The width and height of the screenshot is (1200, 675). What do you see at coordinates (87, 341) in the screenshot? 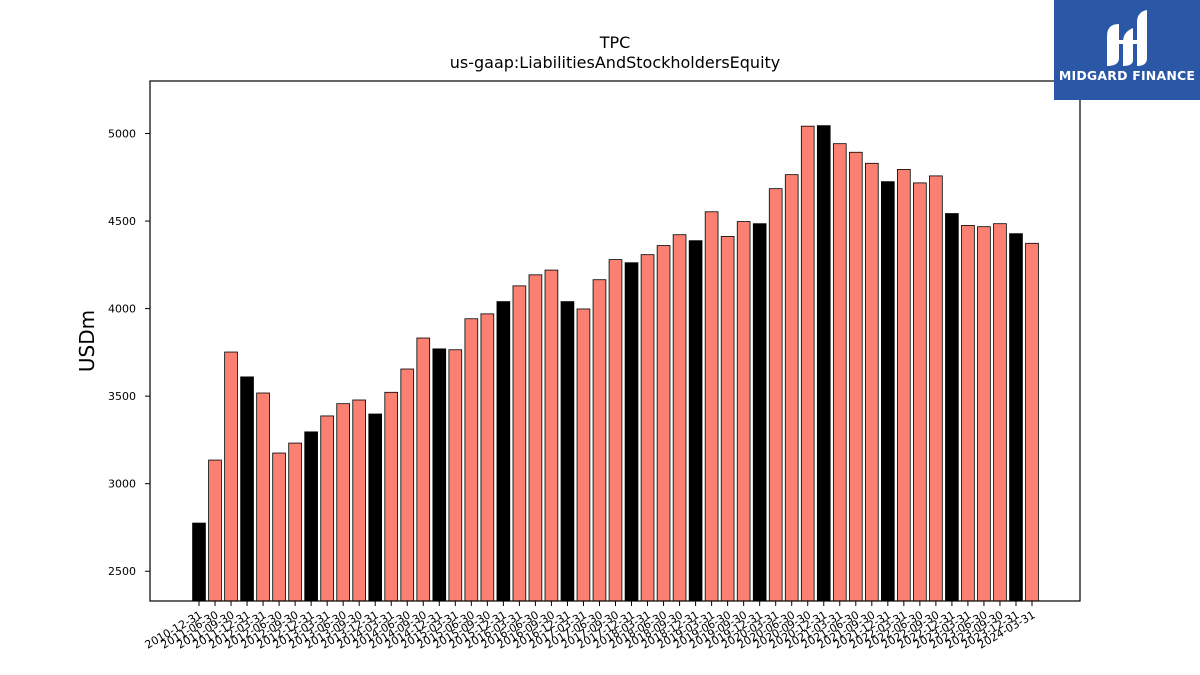
I see `y-axis-label: USDm` at bounding box center [87, 341].